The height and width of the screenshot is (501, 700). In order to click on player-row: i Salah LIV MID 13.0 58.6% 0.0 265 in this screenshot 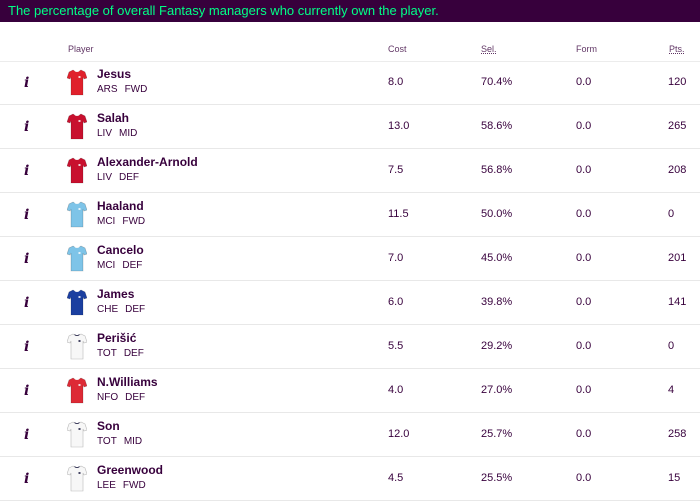, I will do `click(350, 127)`.